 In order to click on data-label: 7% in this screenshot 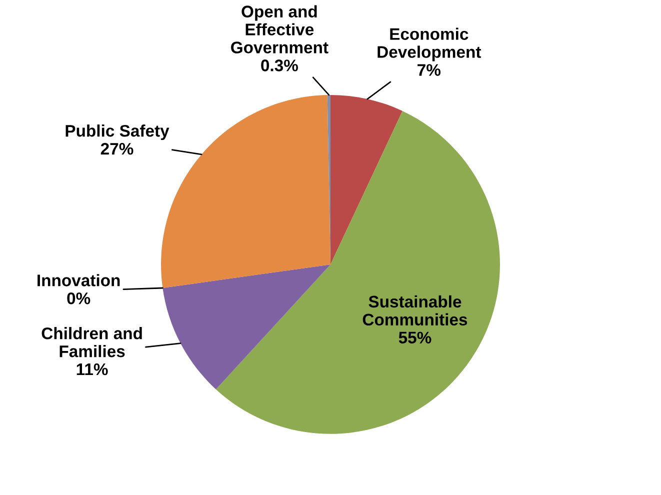, I will do `click(429, 70)`.